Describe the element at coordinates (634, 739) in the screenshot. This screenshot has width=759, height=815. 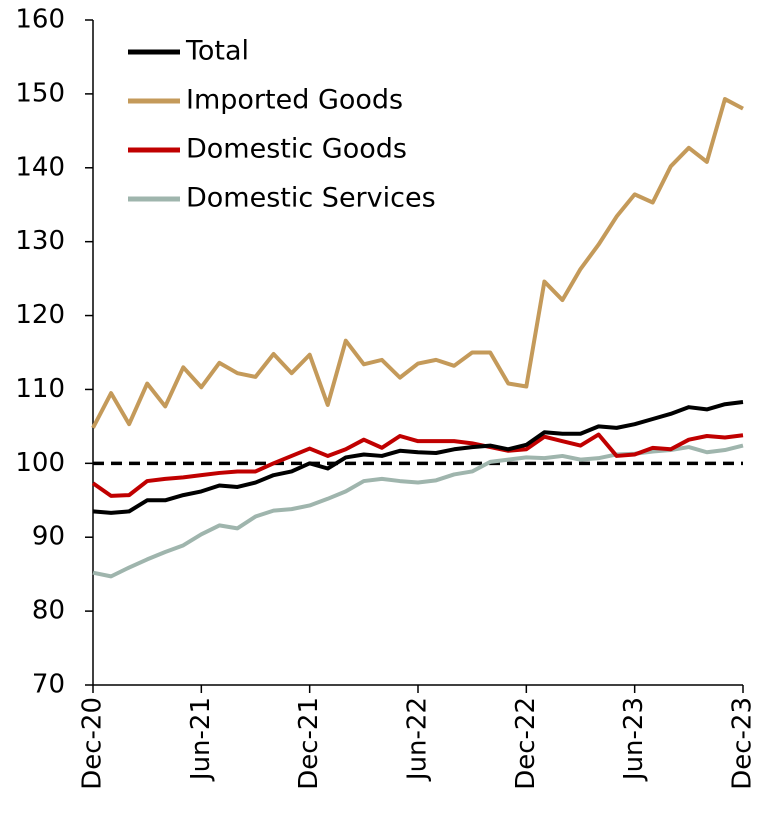
I see `x-tick-label: Jun-23` at that location.